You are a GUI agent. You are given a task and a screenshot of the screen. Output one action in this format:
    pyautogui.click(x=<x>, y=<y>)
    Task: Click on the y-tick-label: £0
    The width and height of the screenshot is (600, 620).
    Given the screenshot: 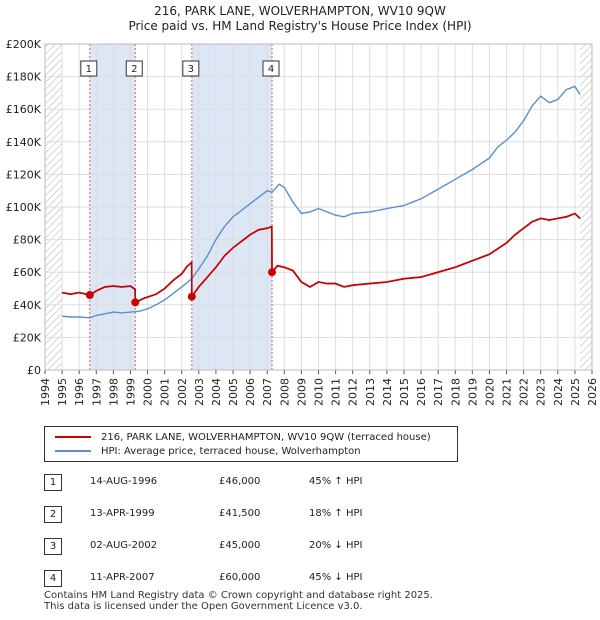 What is the action you would take?
    pyautogui.click(x=34, y=370)
    